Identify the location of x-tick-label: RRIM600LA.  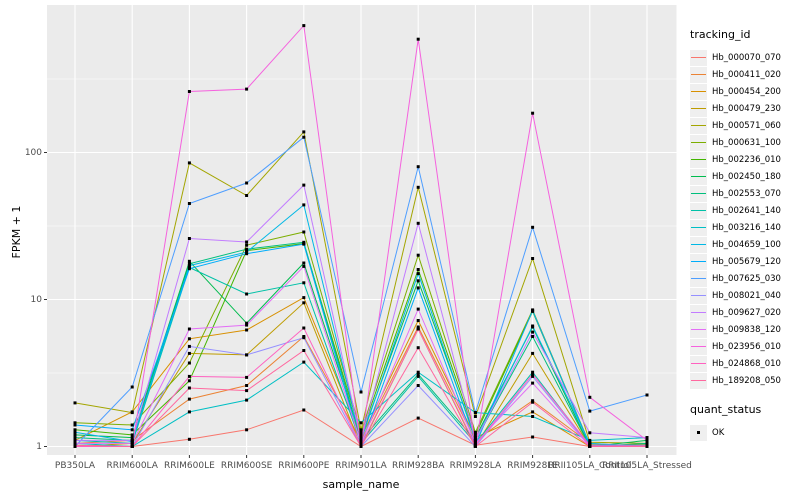
(132, 466).